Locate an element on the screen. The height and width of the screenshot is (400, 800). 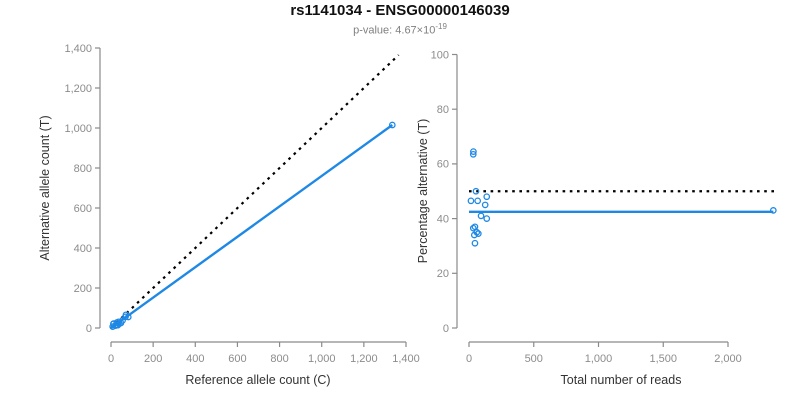
left-y-tick-label: 200 is located at coordinates (83, 289).